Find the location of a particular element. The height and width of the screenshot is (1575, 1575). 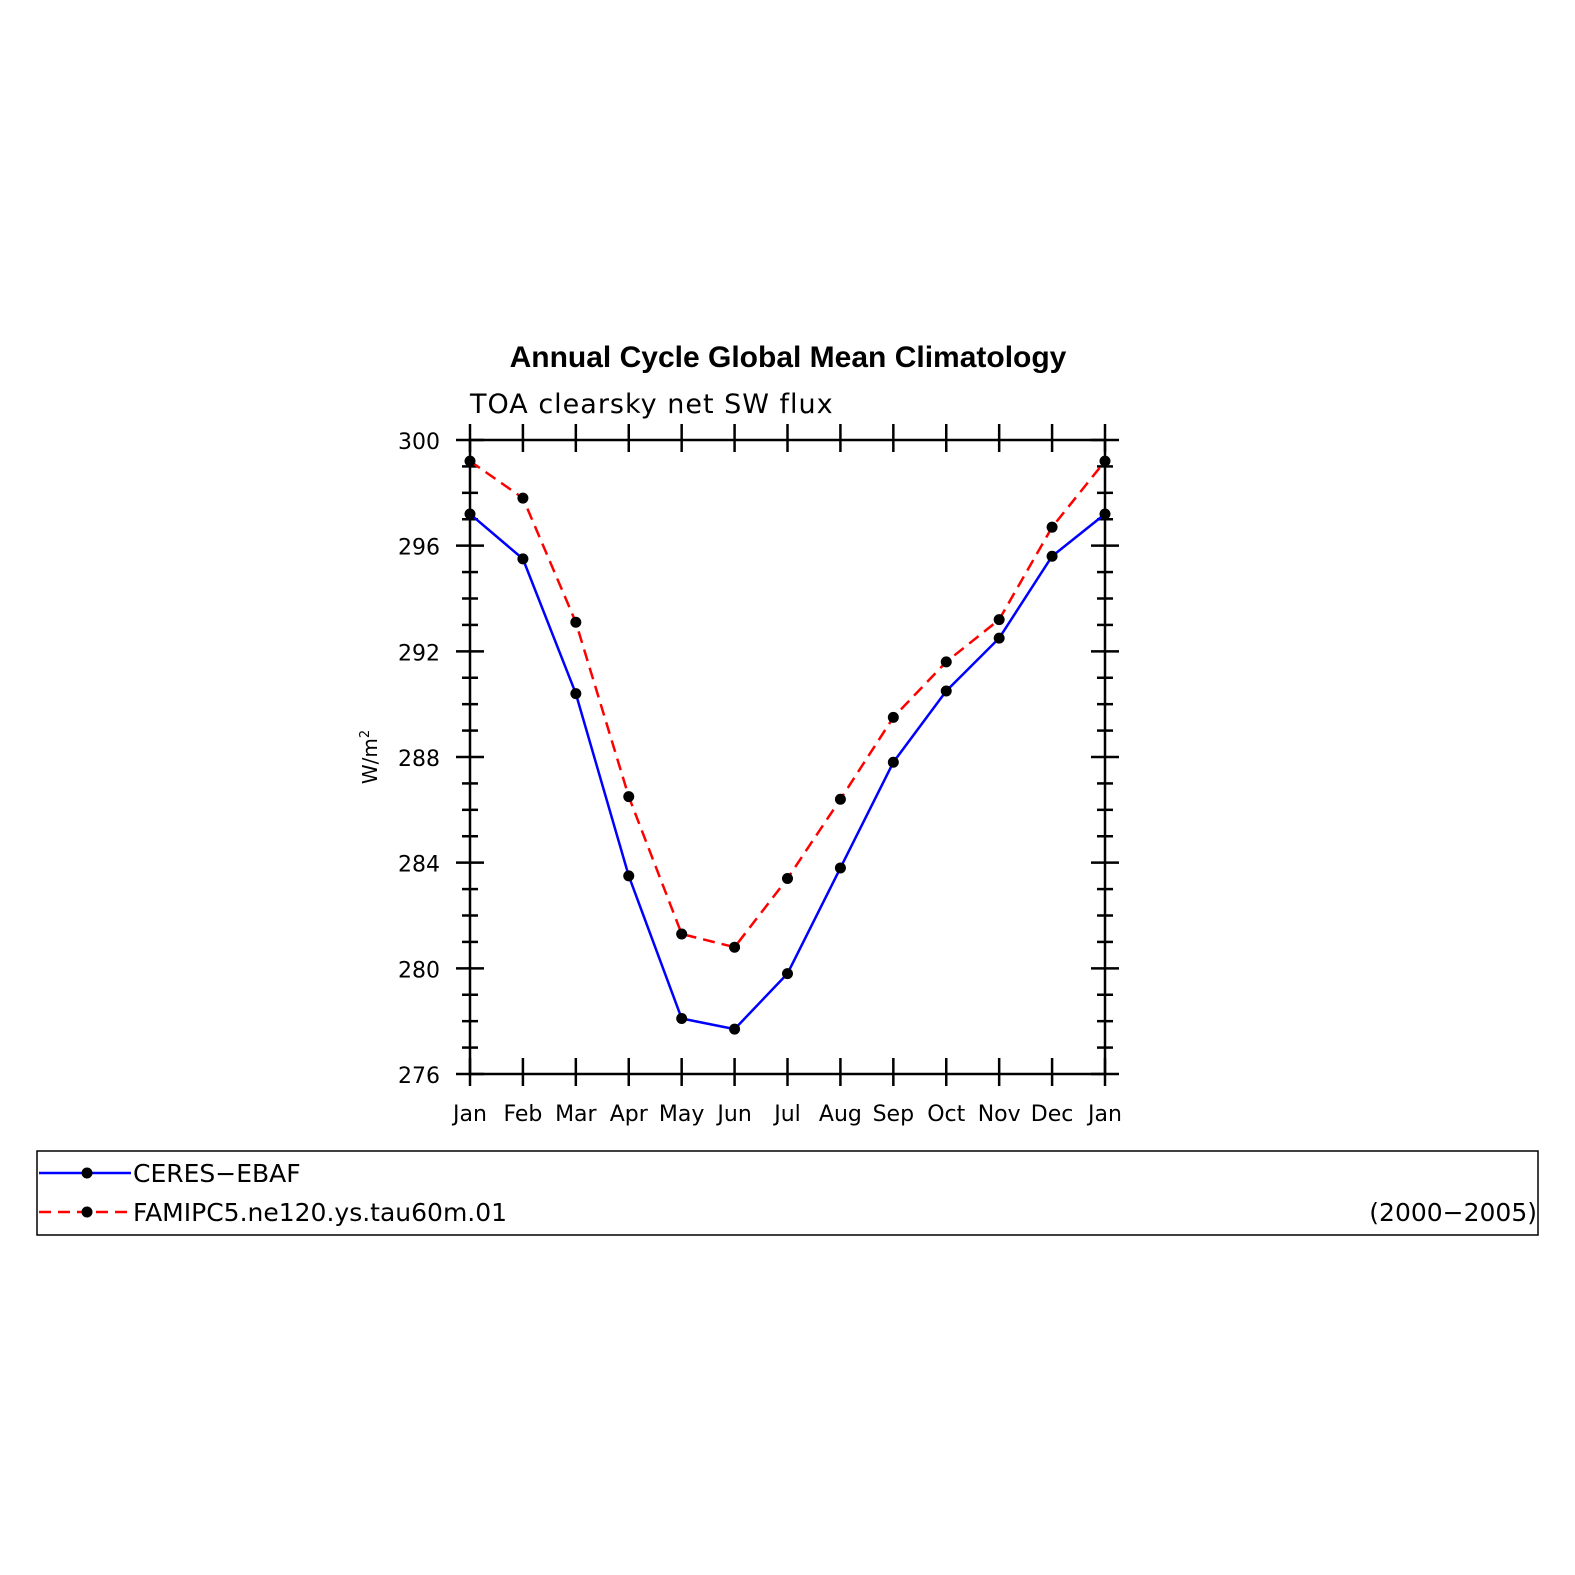

legend-marker-famipc5 is located at coordinates (87, 1212).